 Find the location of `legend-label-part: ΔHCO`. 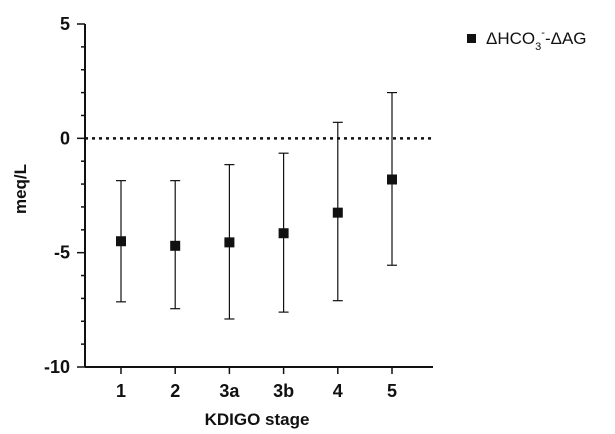

legend-label-part: ΔHCO is located at coordinates (510, 38).